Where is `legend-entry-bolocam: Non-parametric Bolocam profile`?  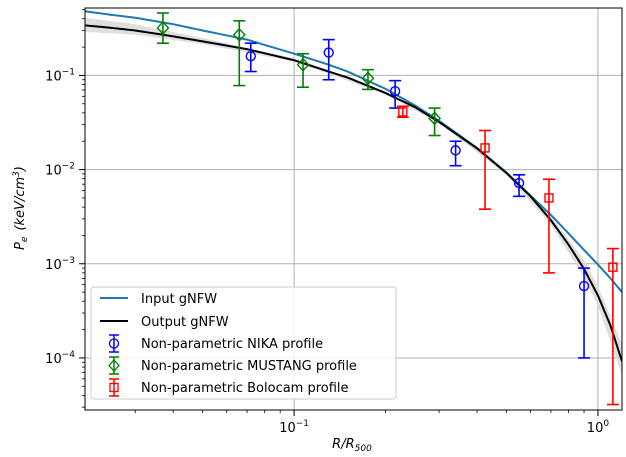 legend-entry-bolocam: Non-parametric Bolocam profile is located at coordinates (229, 387).